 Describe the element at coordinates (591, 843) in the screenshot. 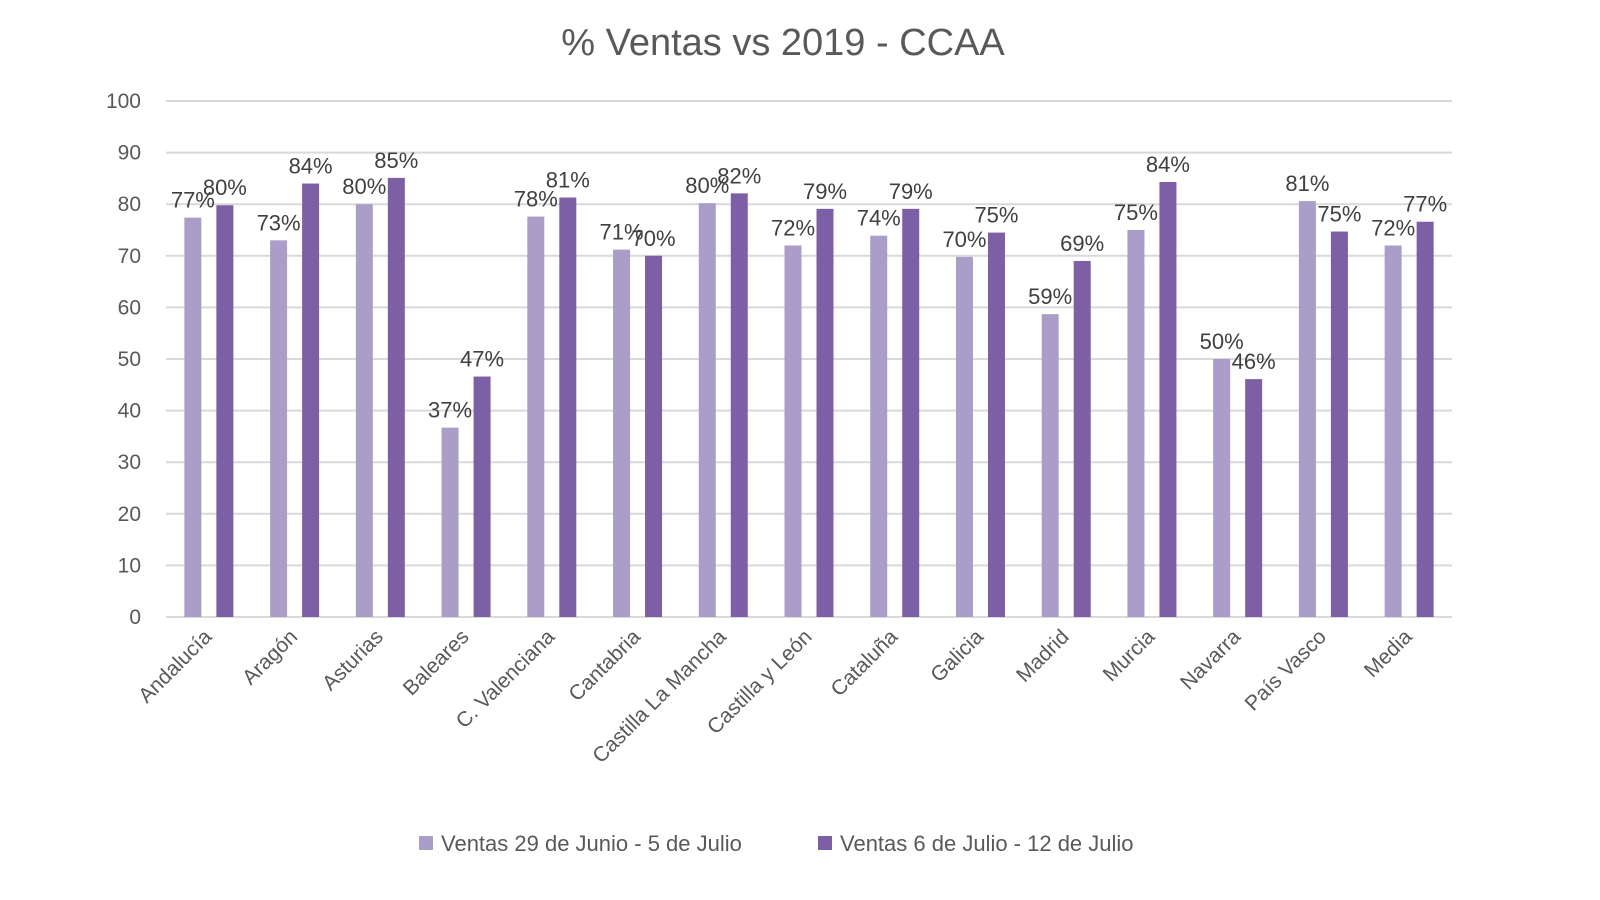

I see `legend-label-series-1: Ventas 29 de Junio - 5 de Julio` at that location.